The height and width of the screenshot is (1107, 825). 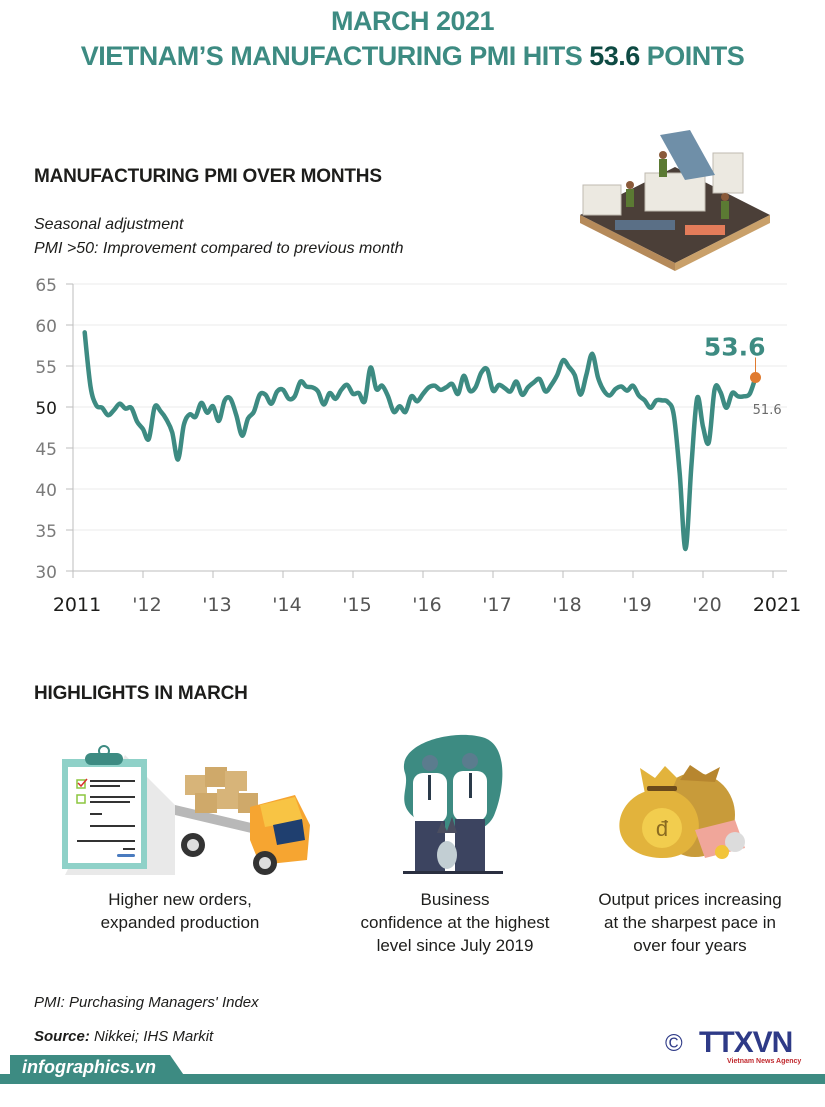 I want to click on y-tick-label: 35, so click(x=46, y=532).